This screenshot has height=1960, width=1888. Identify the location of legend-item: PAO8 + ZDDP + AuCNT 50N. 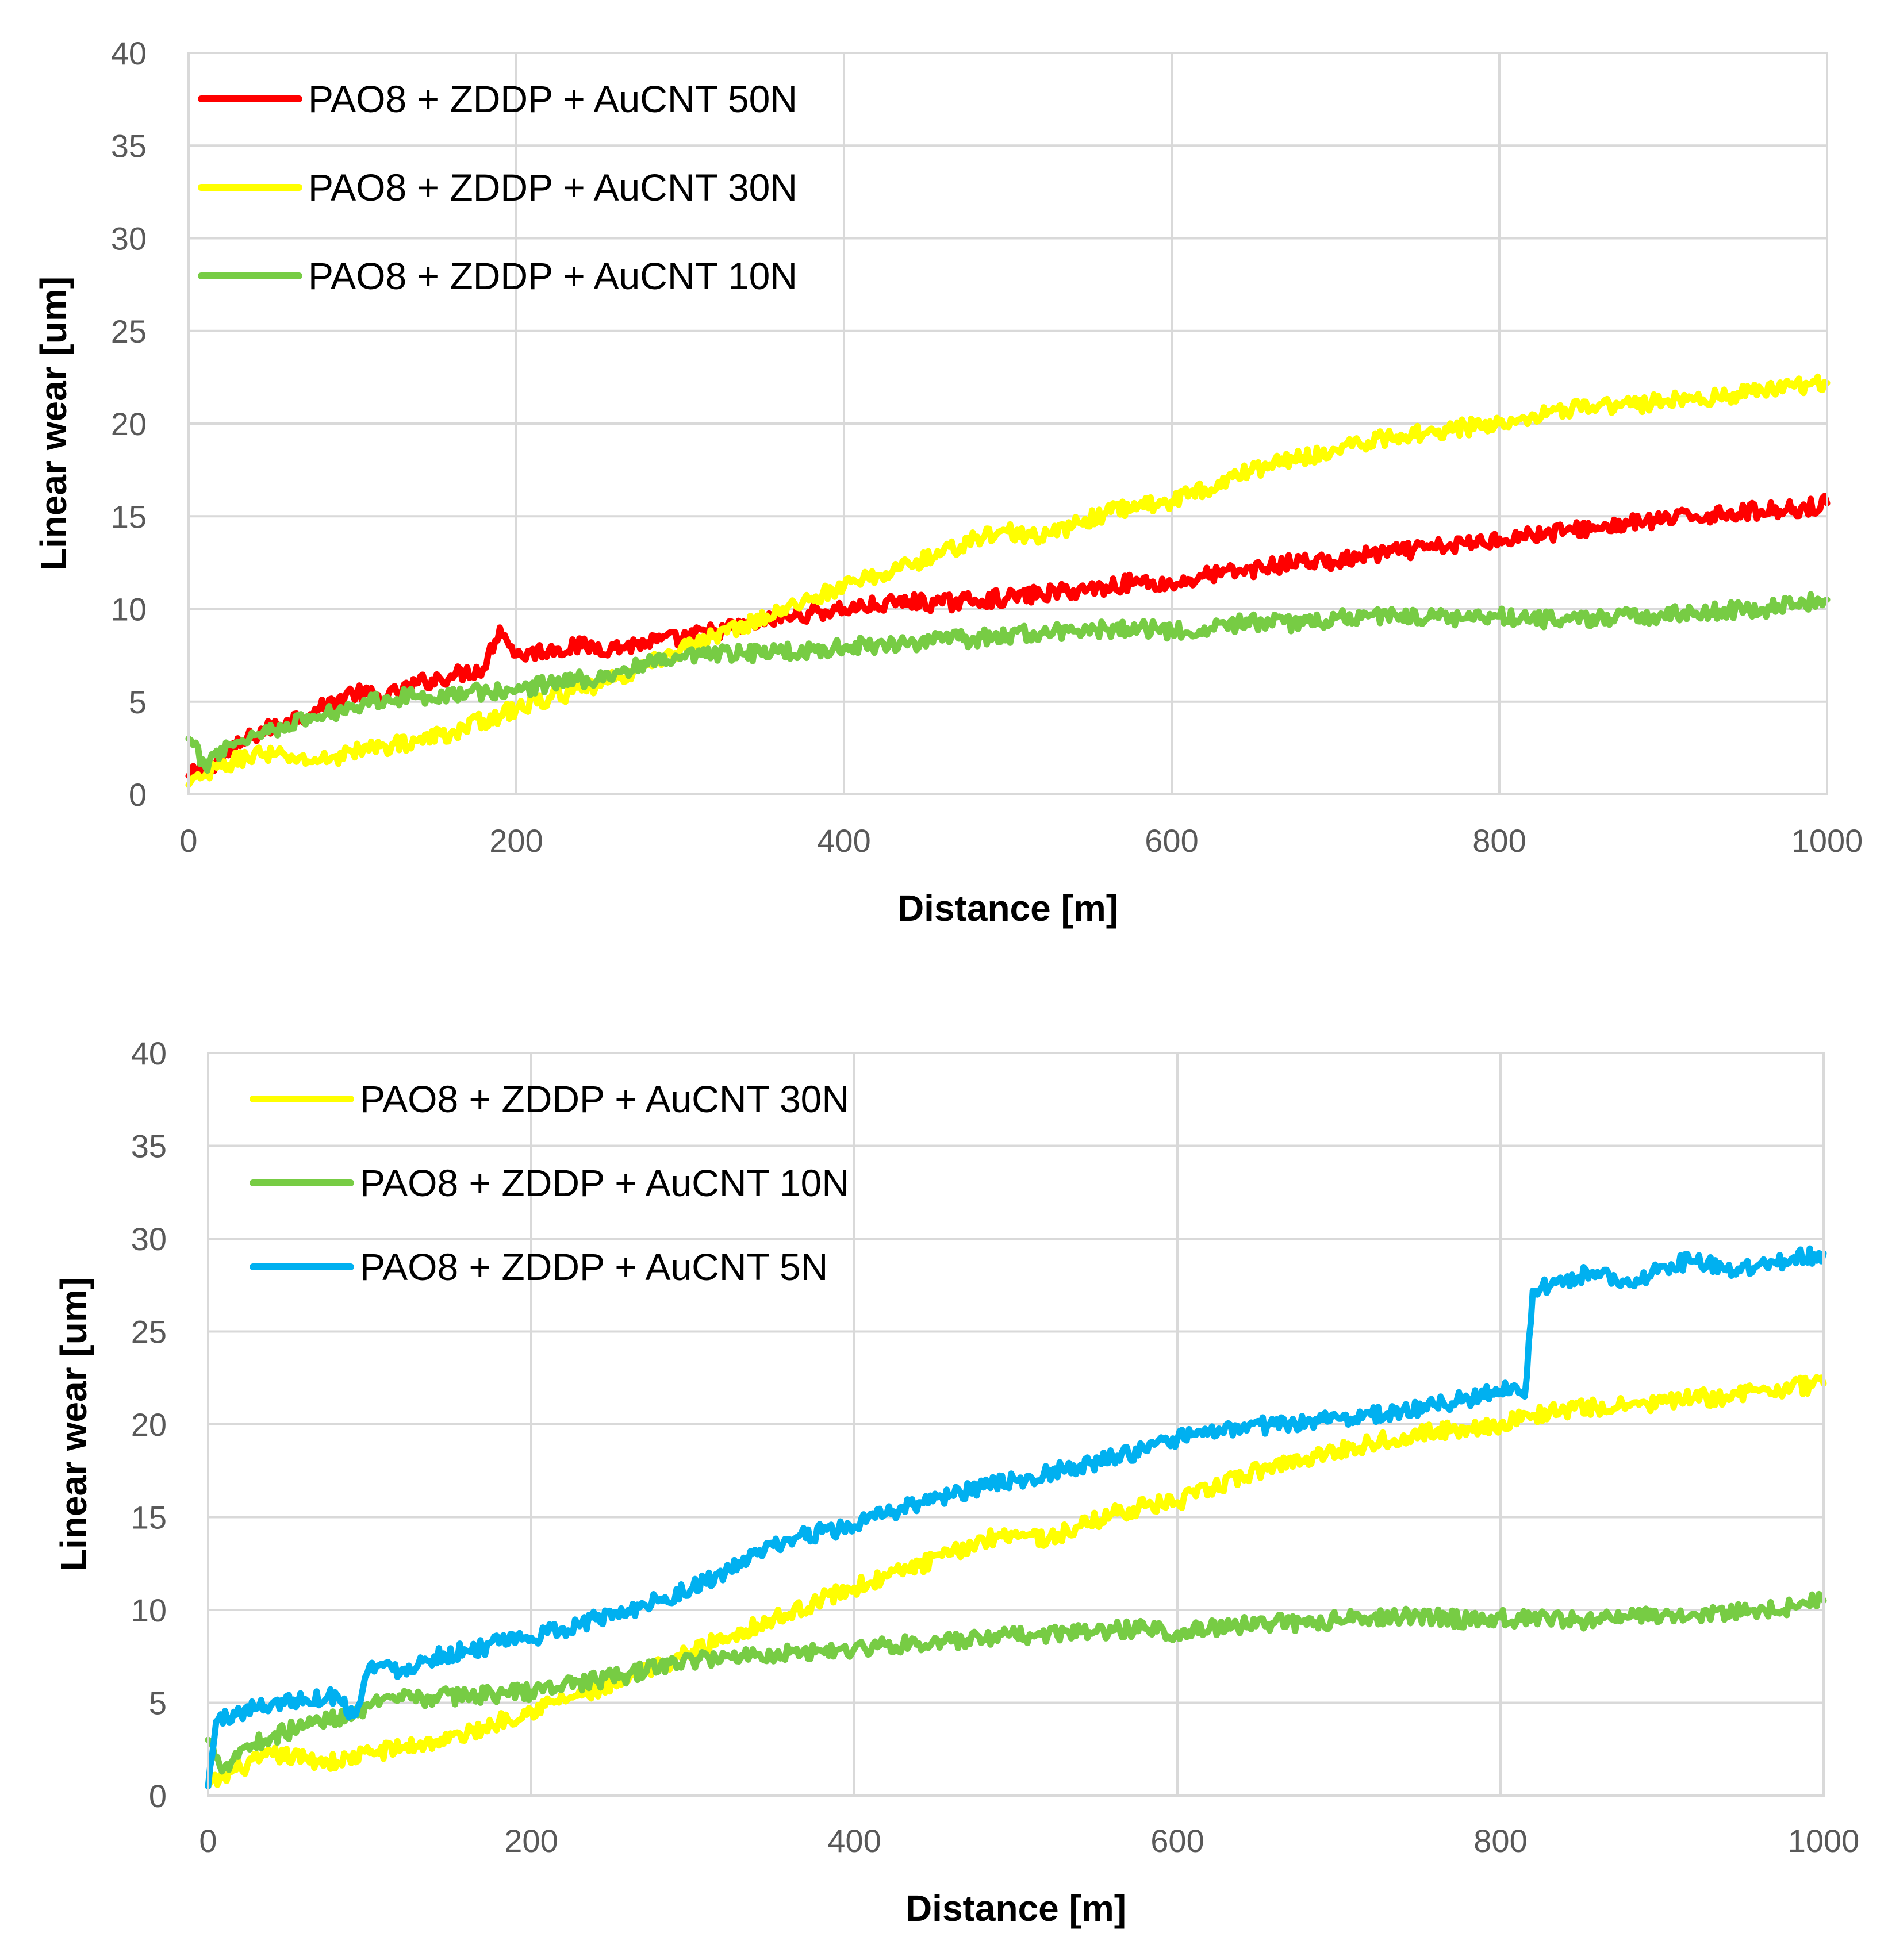
(497, 99).